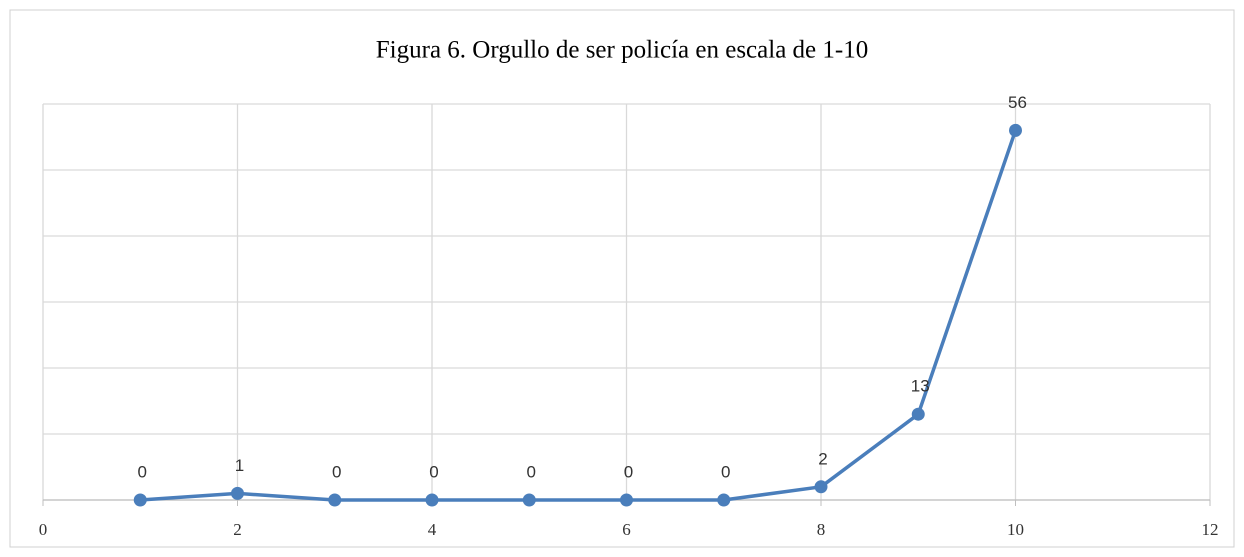 The width and height of the screenshot is (1244, 557). I want to click on x-tick-label: 2, so click(237, 529).